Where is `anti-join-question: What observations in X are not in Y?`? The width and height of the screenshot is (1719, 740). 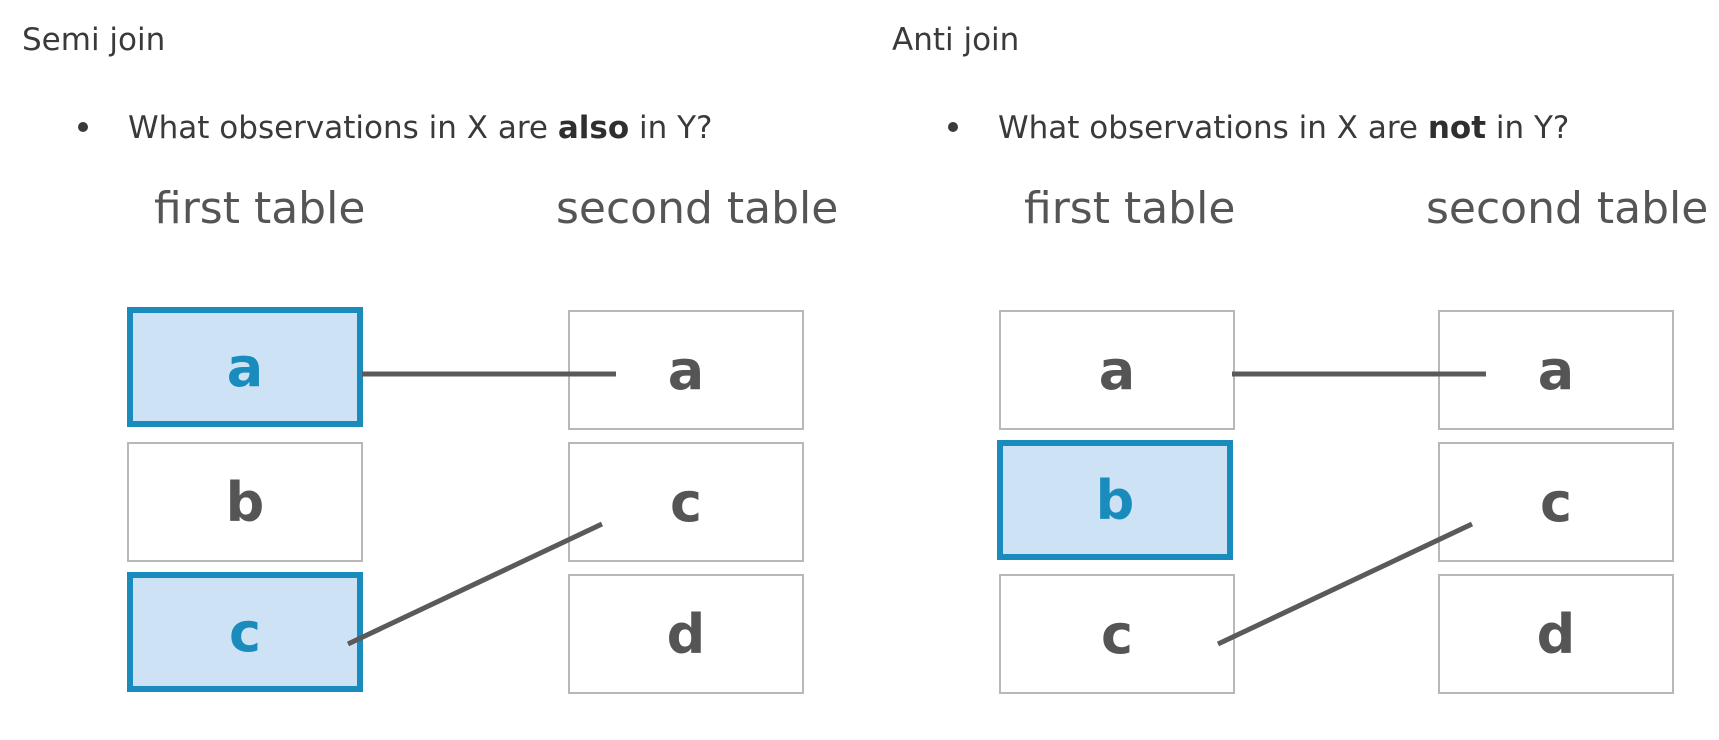 anti-join-question: What observations in X are not in Y? is located at coordinates (1258, 128).